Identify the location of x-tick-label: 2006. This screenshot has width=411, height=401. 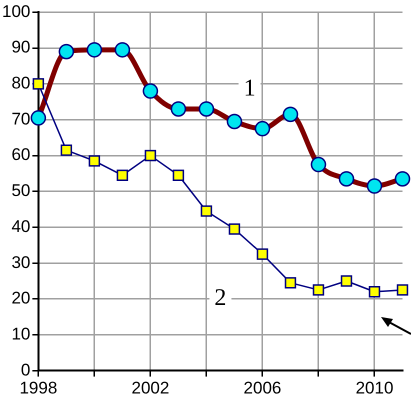
(263, 388).